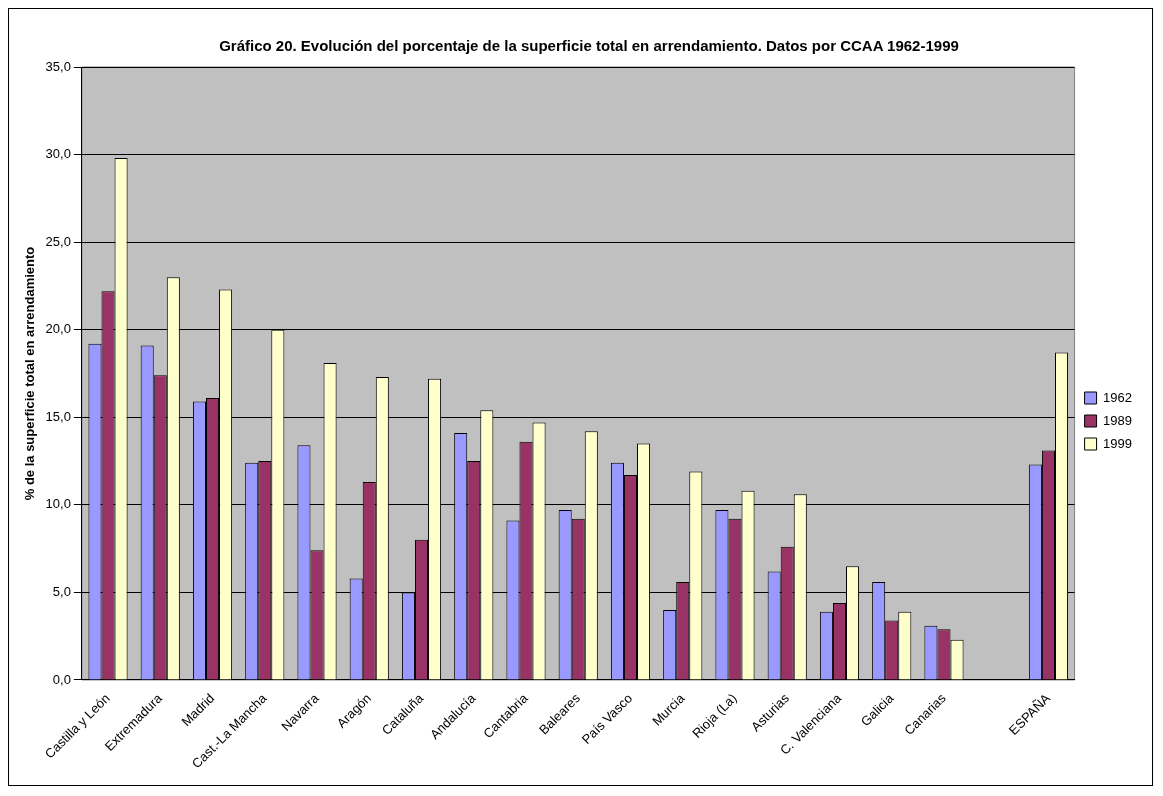  Describe the element at coordinates (1117, 443) in the screenshot. I see `legend-label: 1999` at that location.